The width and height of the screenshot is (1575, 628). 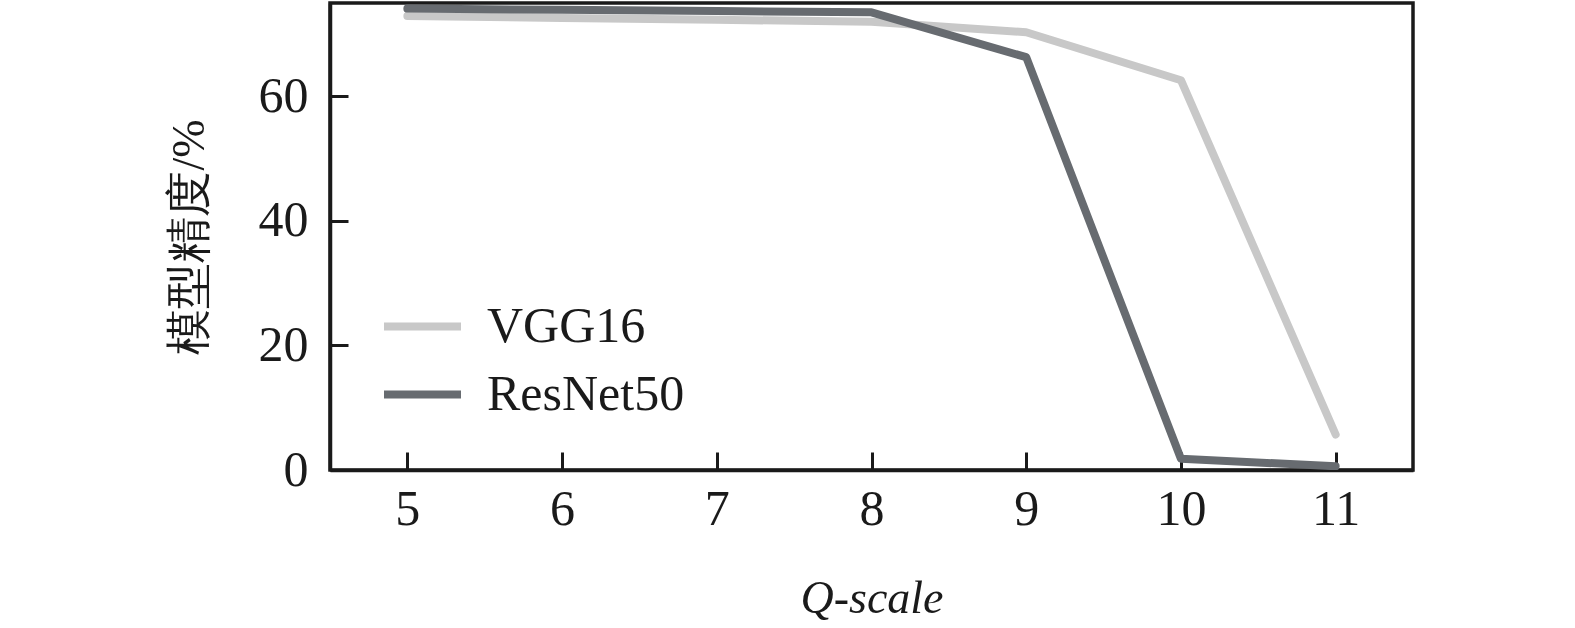 I want to click on x-tick-label: 9, so click(x=1027, y=507).